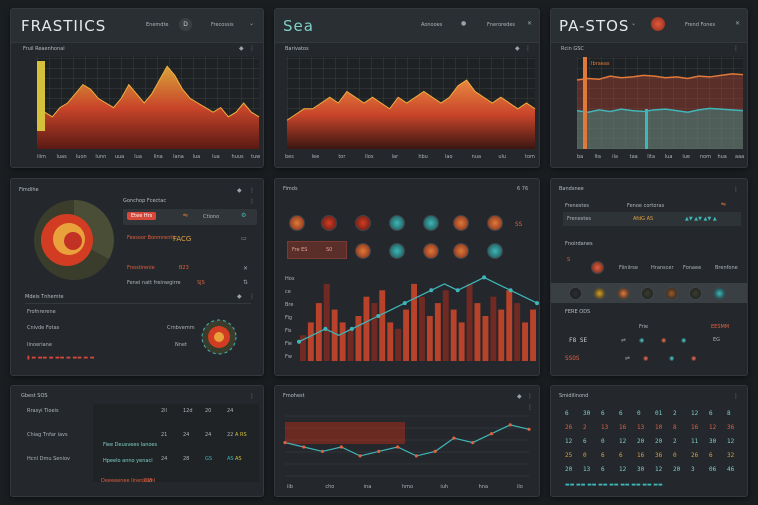 This screenshot has height=505, width=758. What do you see at coordinates (246, 282) in the screenshot?
I see `sort-icon: ⇅` at bounding box center [246, 282].